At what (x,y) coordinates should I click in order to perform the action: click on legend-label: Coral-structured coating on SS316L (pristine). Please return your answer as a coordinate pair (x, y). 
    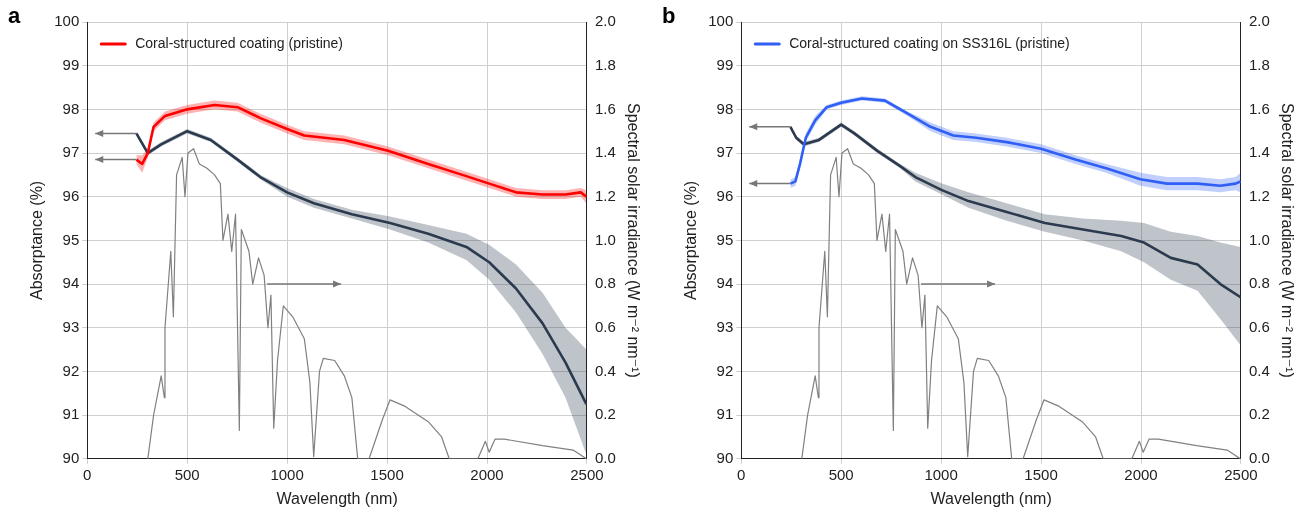
    Looking at the image, I should click on (929, 42).